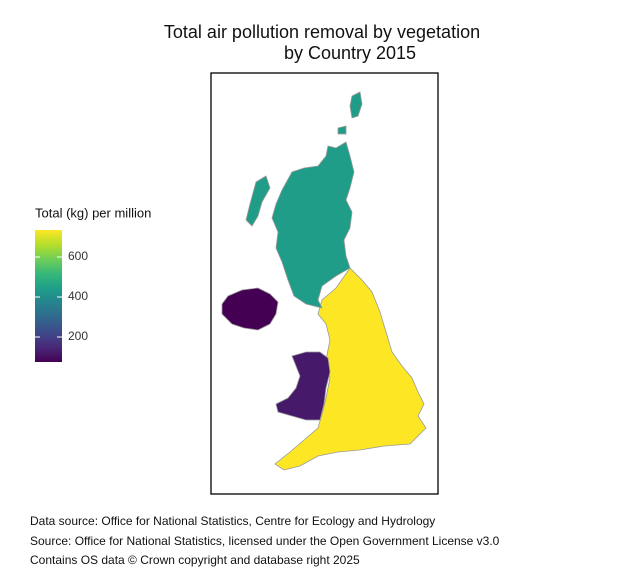 Image resolution: width=630 pixels, height=586 pixels. I want to click on legend-tick-label: 600, so click(78, 256).